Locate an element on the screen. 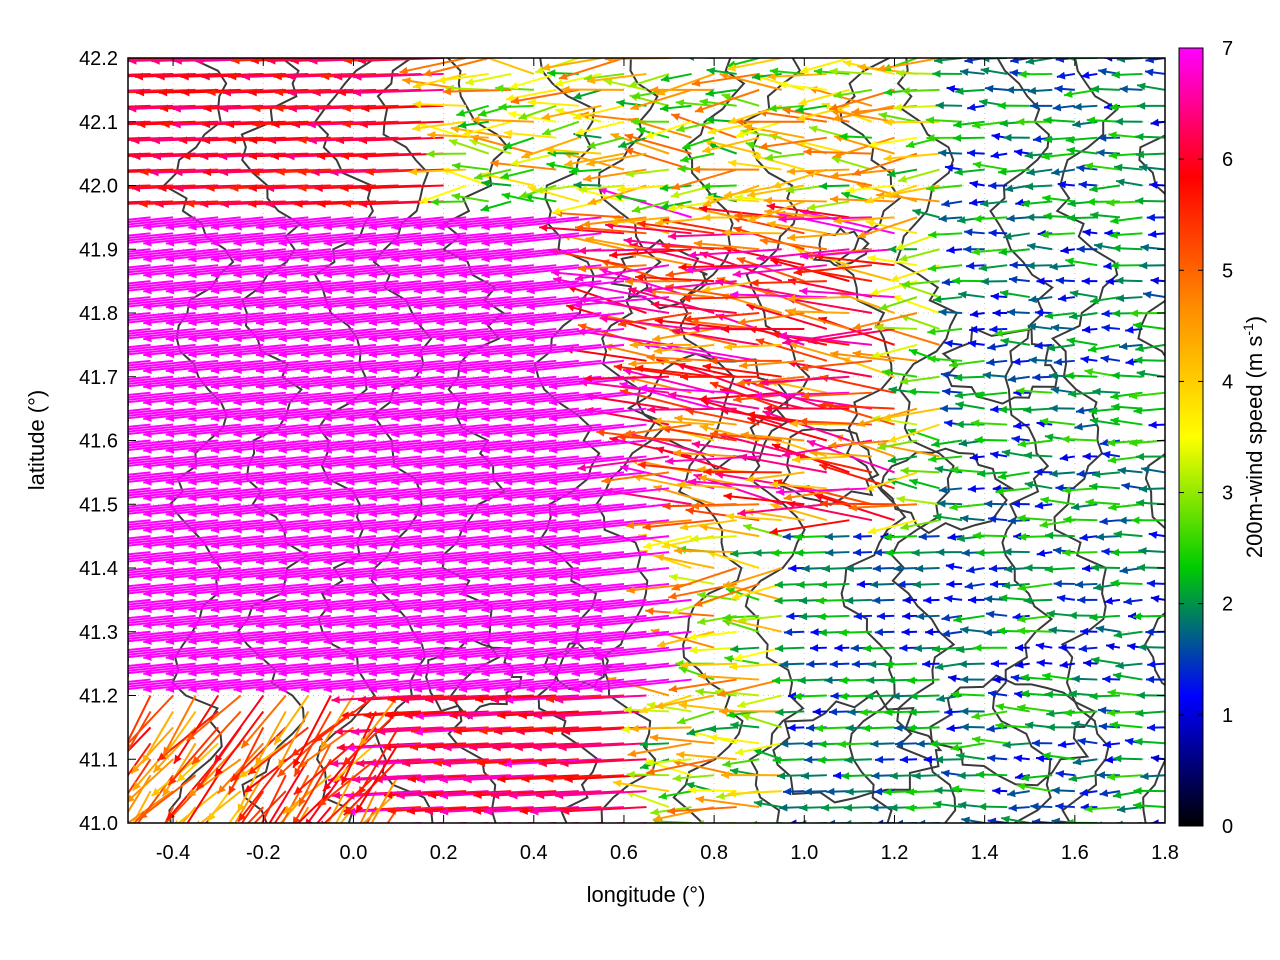  y-tick-label: 41.0 is located at coordinates (98, 824).